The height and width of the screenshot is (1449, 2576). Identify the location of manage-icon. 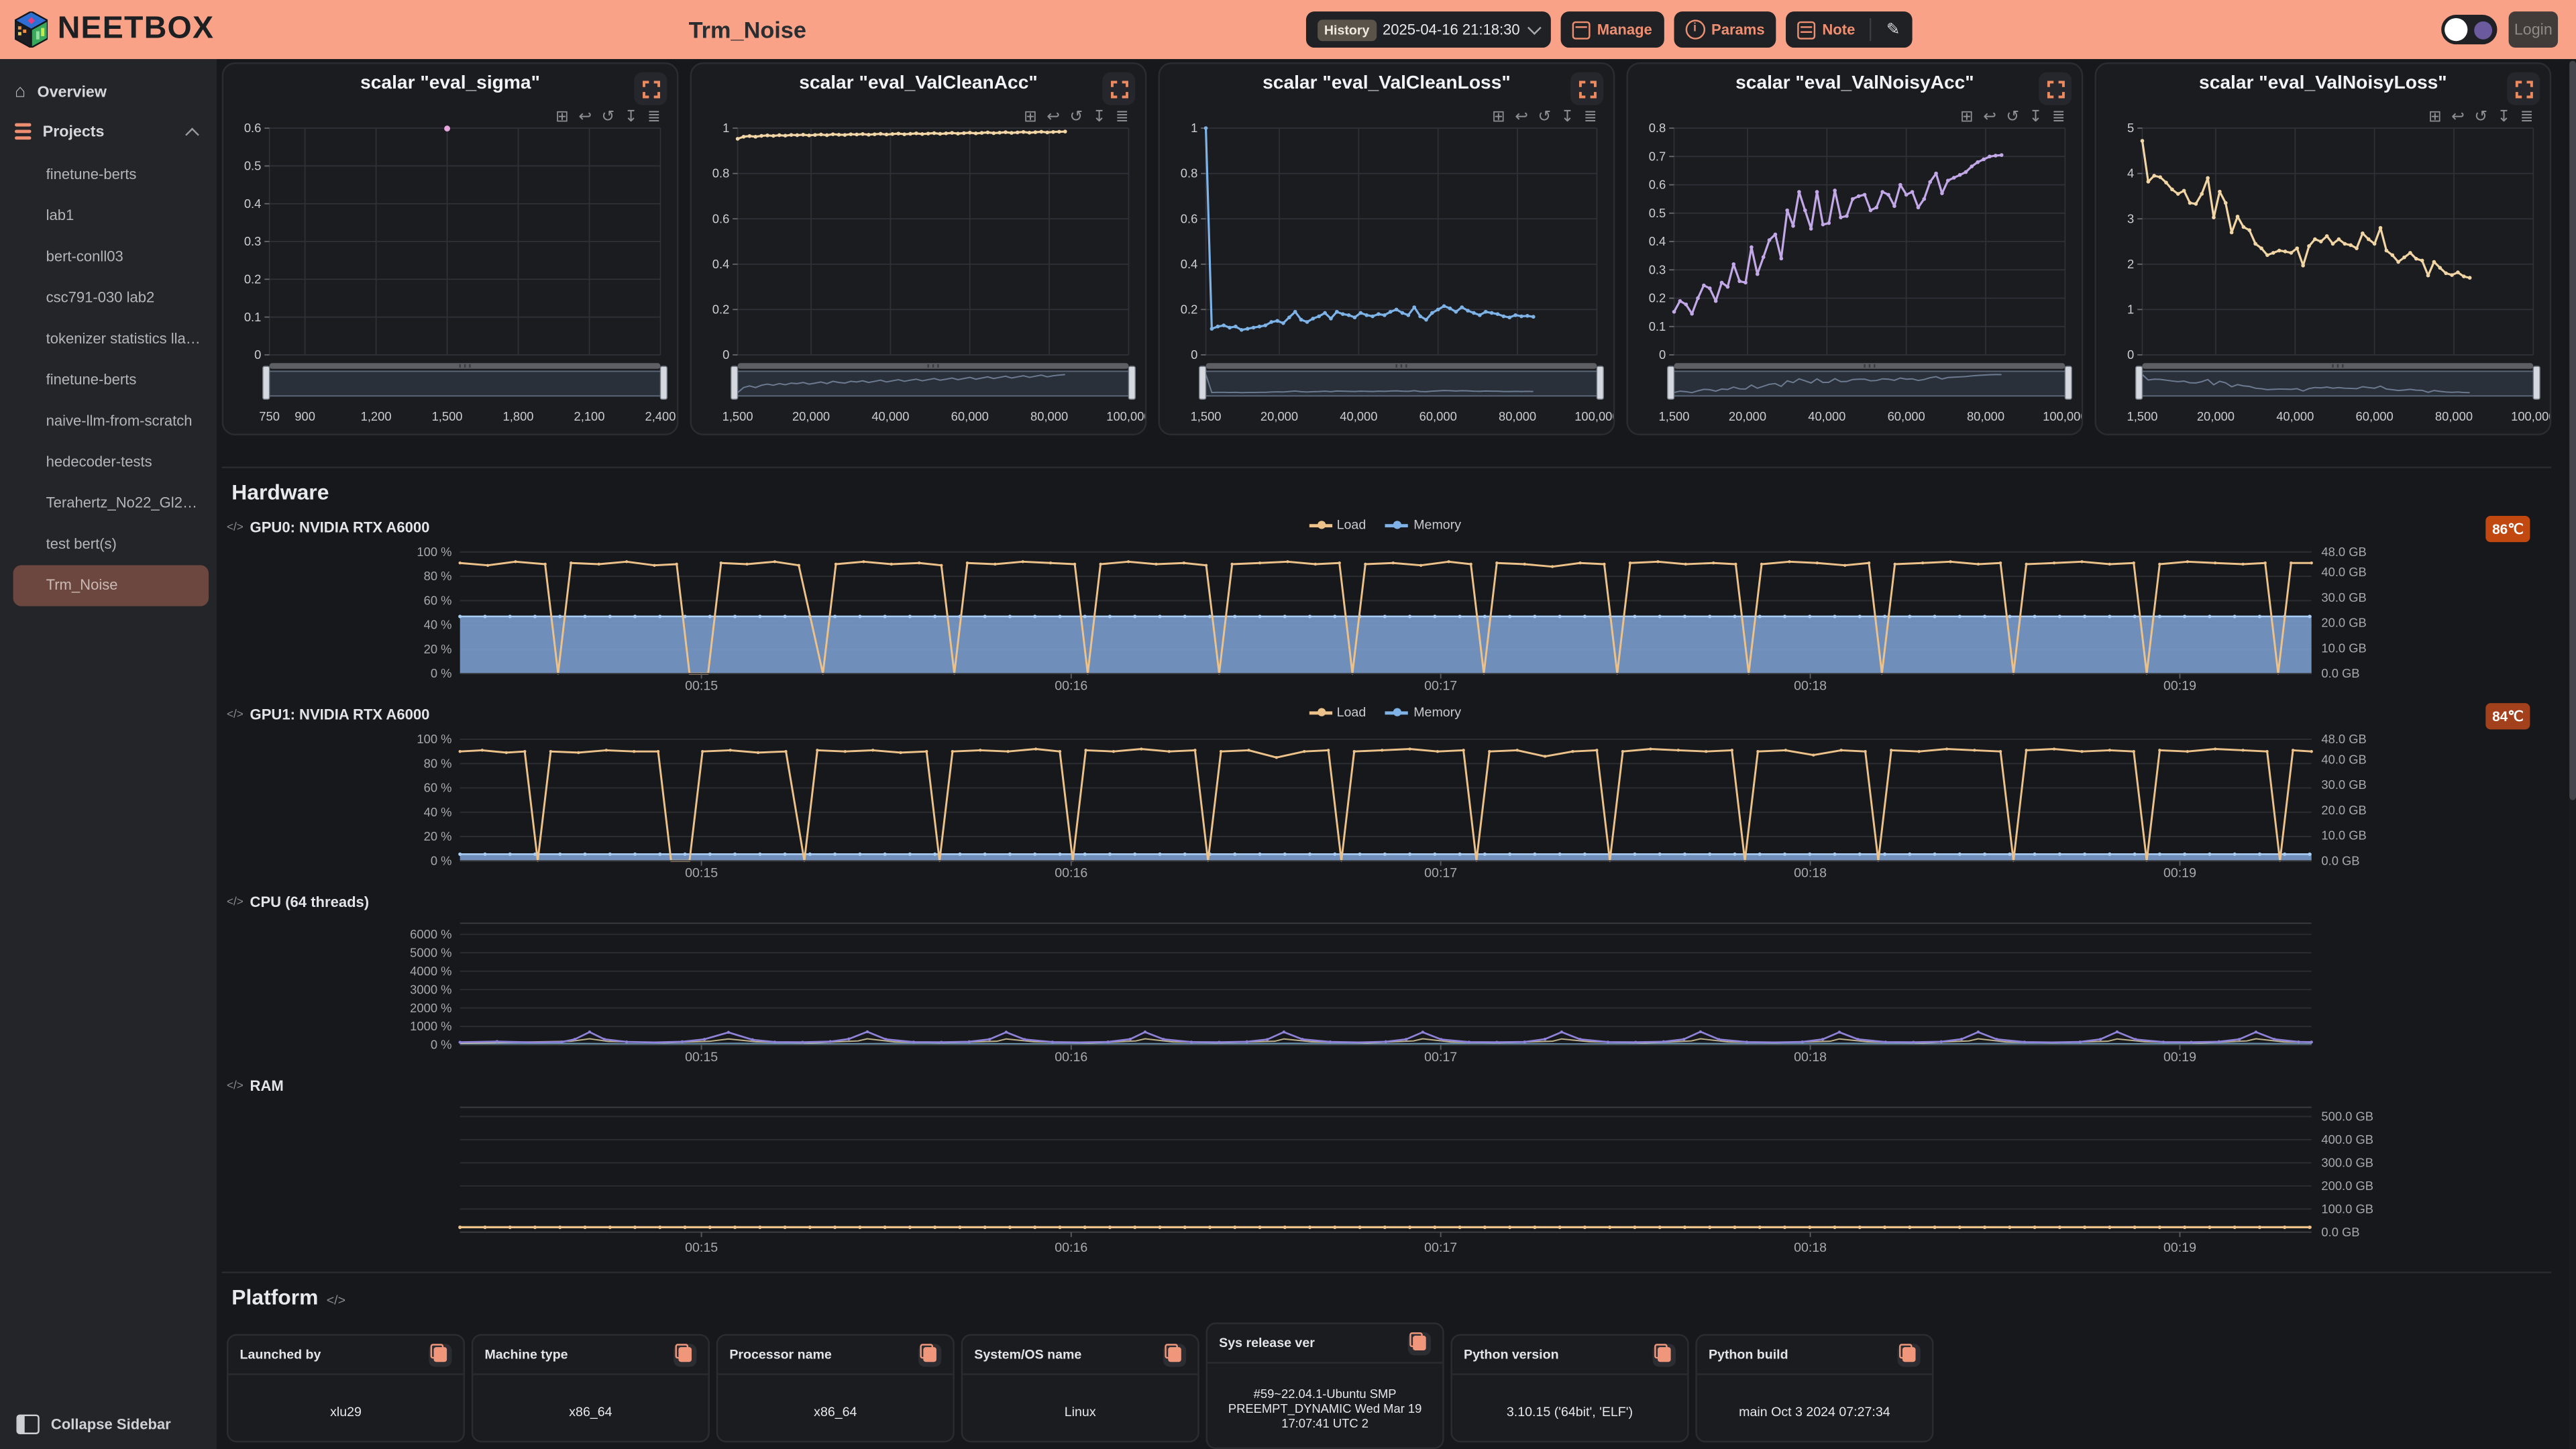
(1581, 29).